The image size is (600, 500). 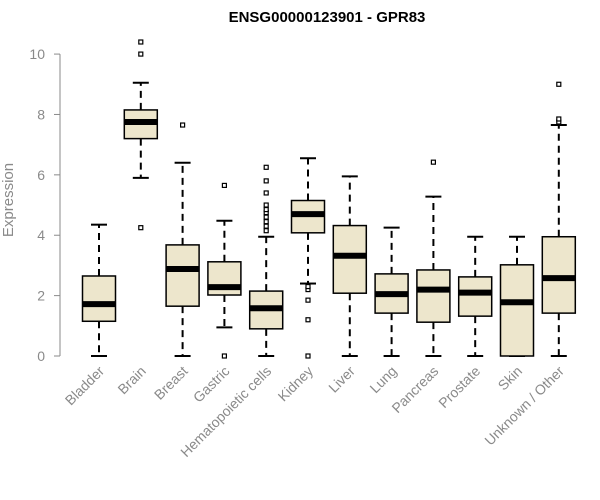 I want to click on y-tick-label: 2, so click(x=41, y=296).